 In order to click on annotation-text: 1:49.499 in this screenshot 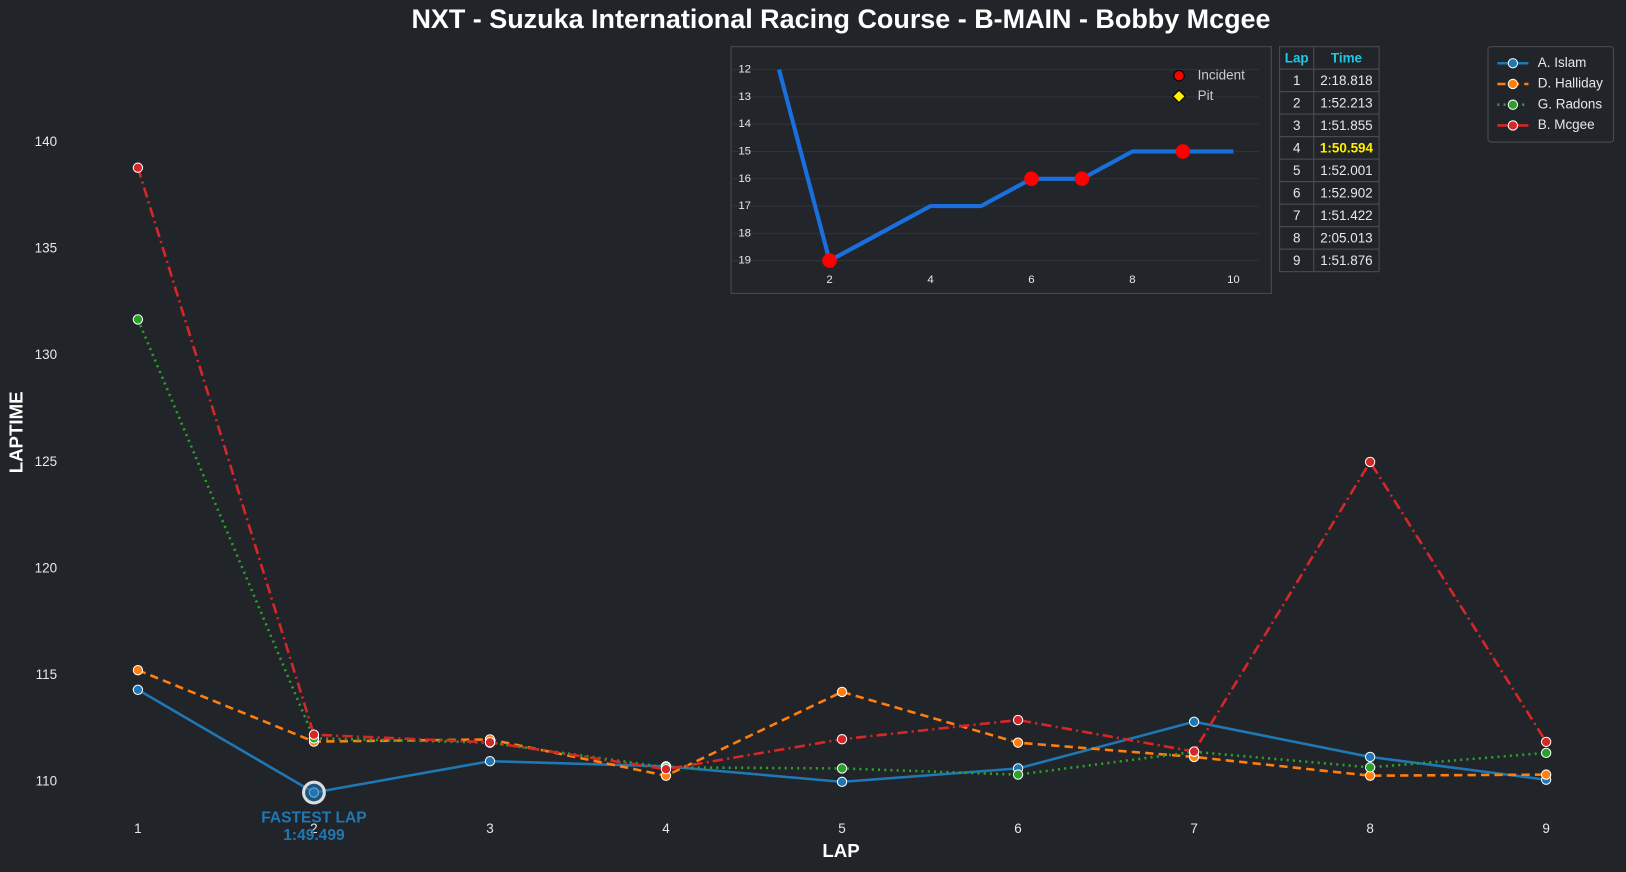, I will do `click(314, 835)`.